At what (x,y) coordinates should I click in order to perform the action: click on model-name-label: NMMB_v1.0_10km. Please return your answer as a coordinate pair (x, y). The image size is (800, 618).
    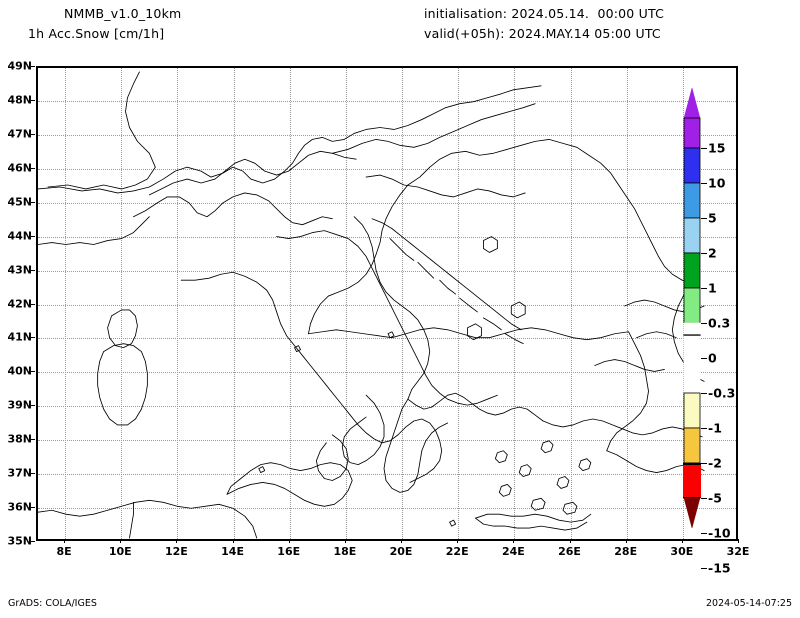
    Looking at the image, I should click on (123, 13).